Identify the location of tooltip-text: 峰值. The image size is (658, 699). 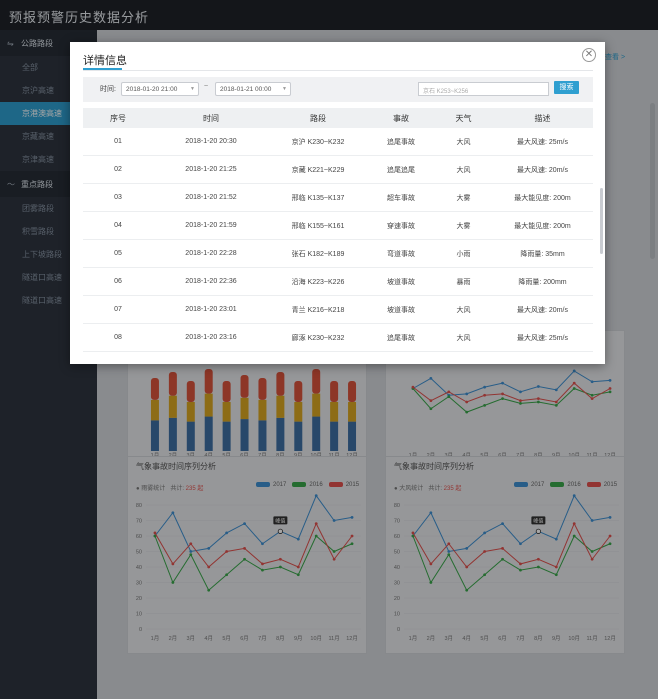
(280, 520).